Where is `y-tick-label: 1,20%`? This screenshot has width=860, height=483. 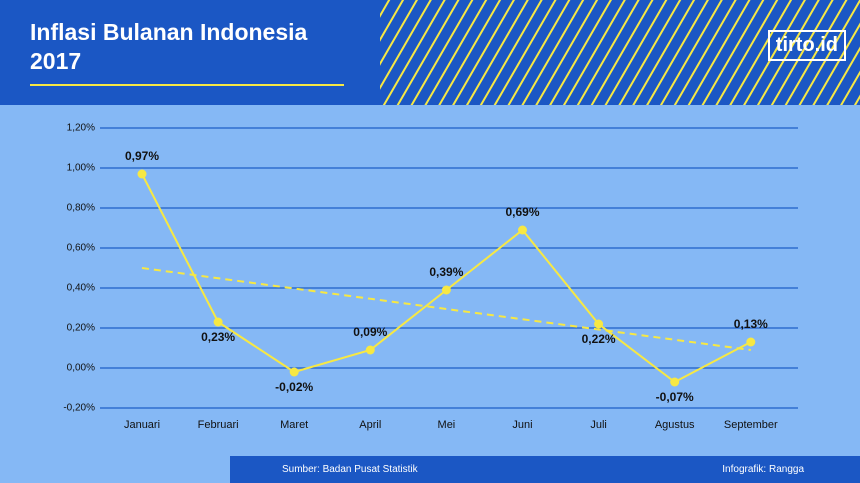 y-tick-label: 1,20% is located at coordinates (81, 128).